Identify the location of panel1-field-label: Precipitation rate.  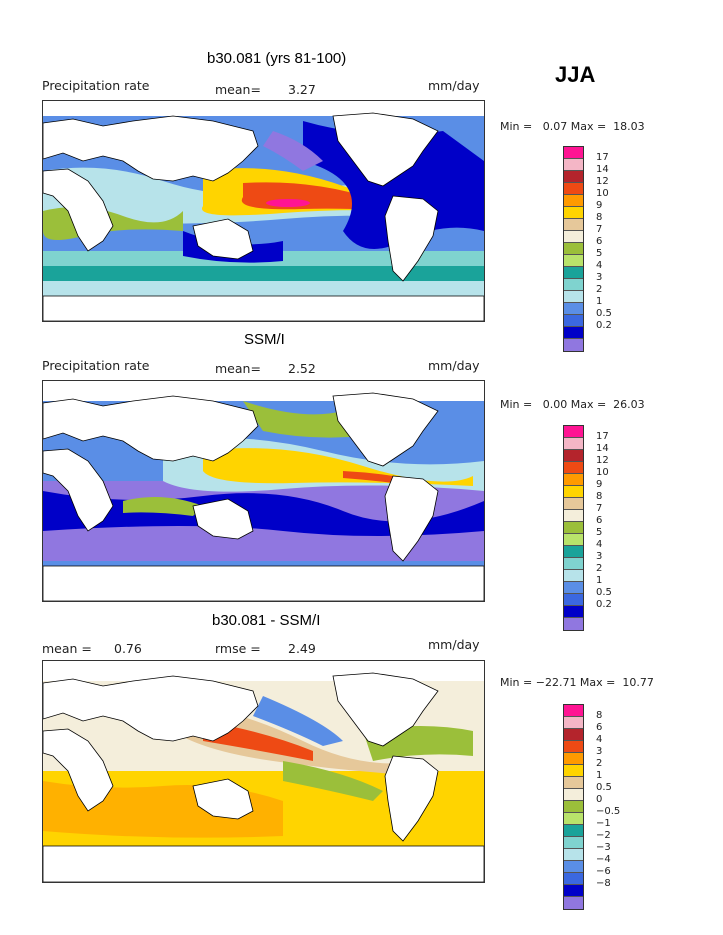
(96, 85).